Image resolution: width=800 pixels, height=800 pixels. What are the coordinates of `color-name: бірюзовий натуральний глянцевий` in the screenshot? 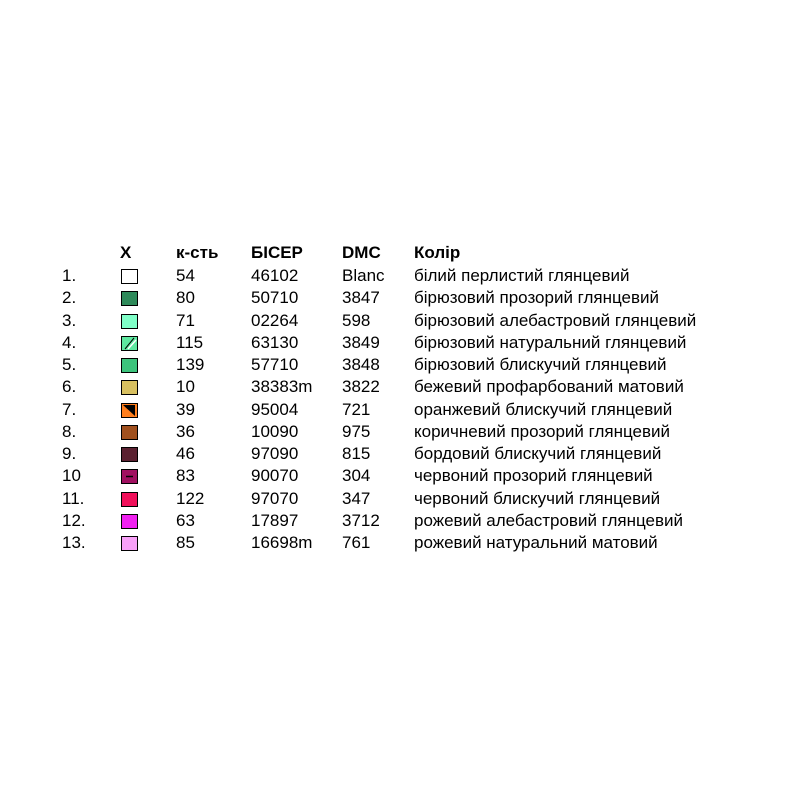 It's located at (550, 342).